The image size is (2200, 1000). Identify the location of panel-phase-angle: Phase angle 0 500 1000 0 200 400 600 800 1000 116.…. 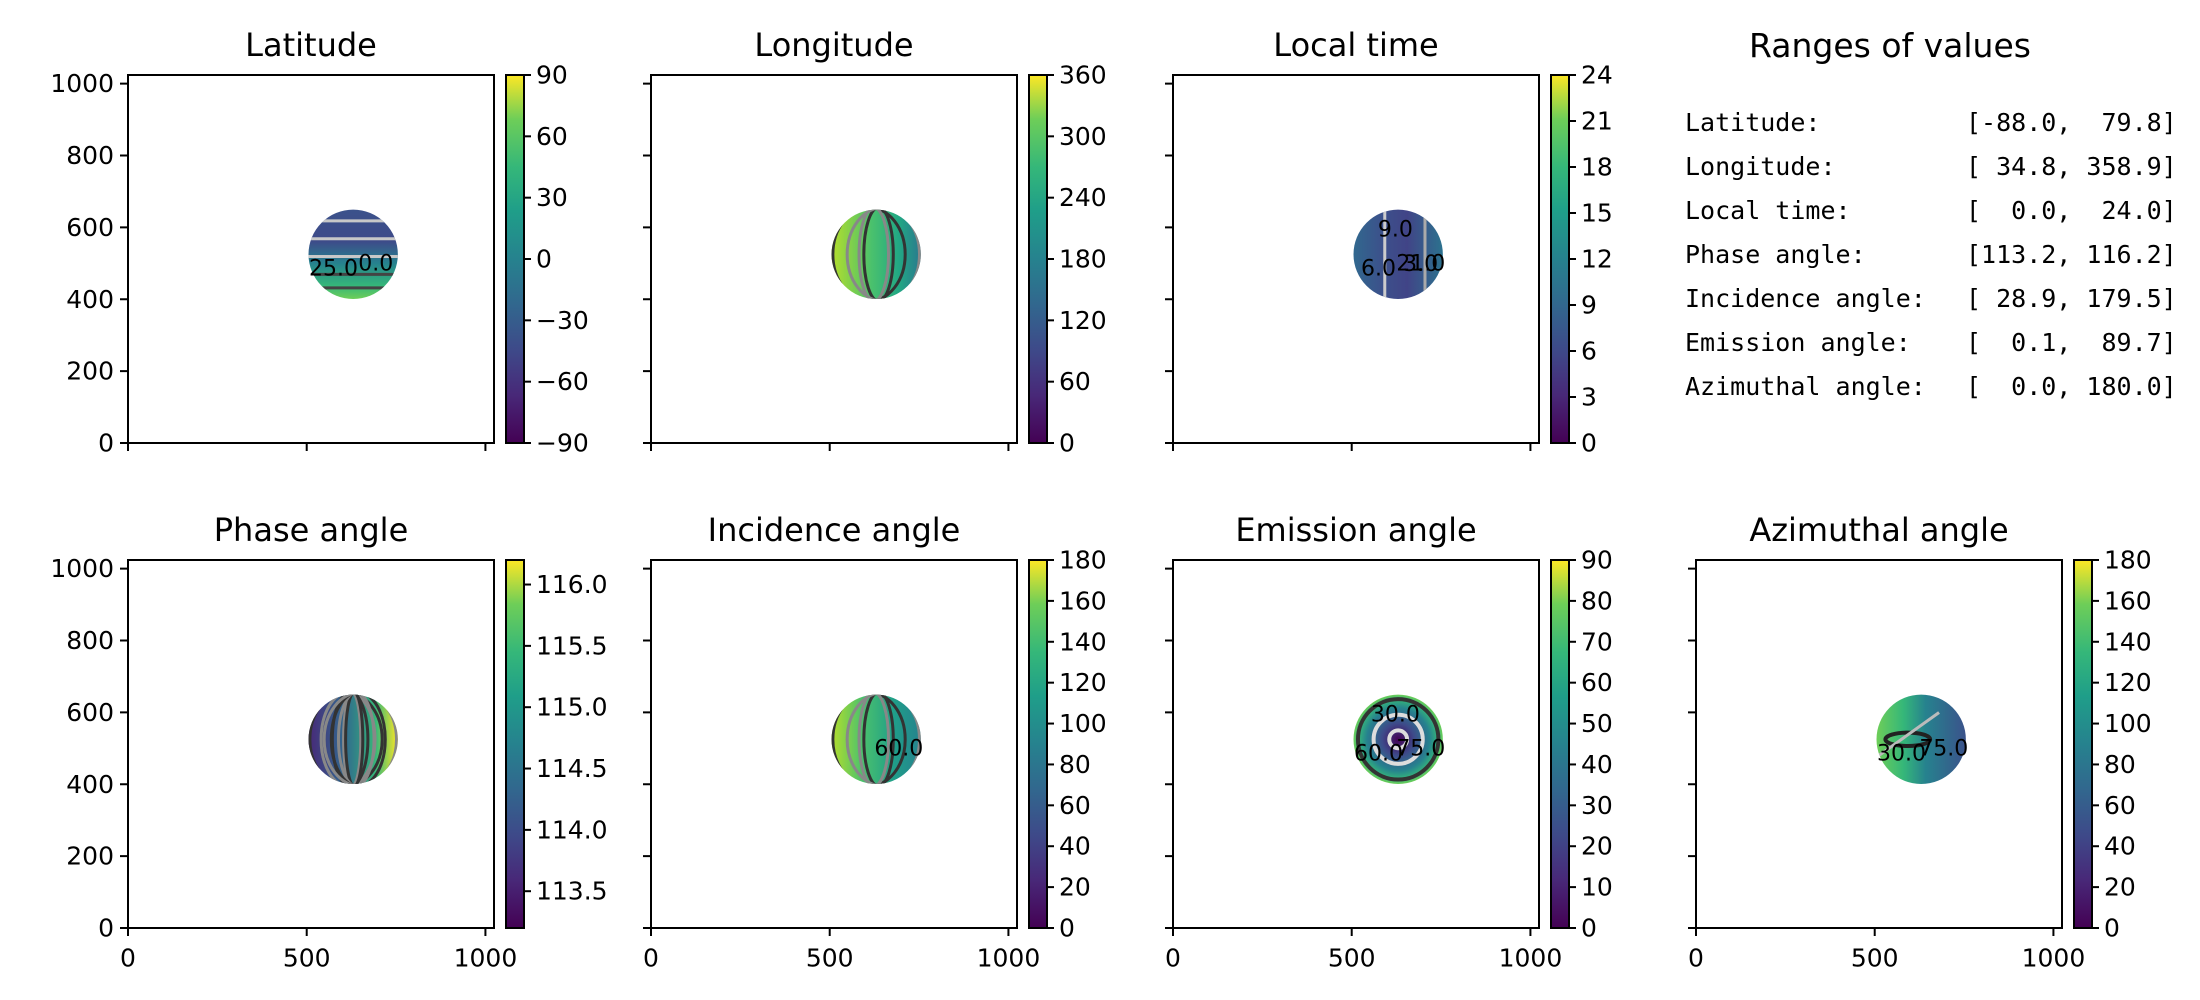
(328, 742).